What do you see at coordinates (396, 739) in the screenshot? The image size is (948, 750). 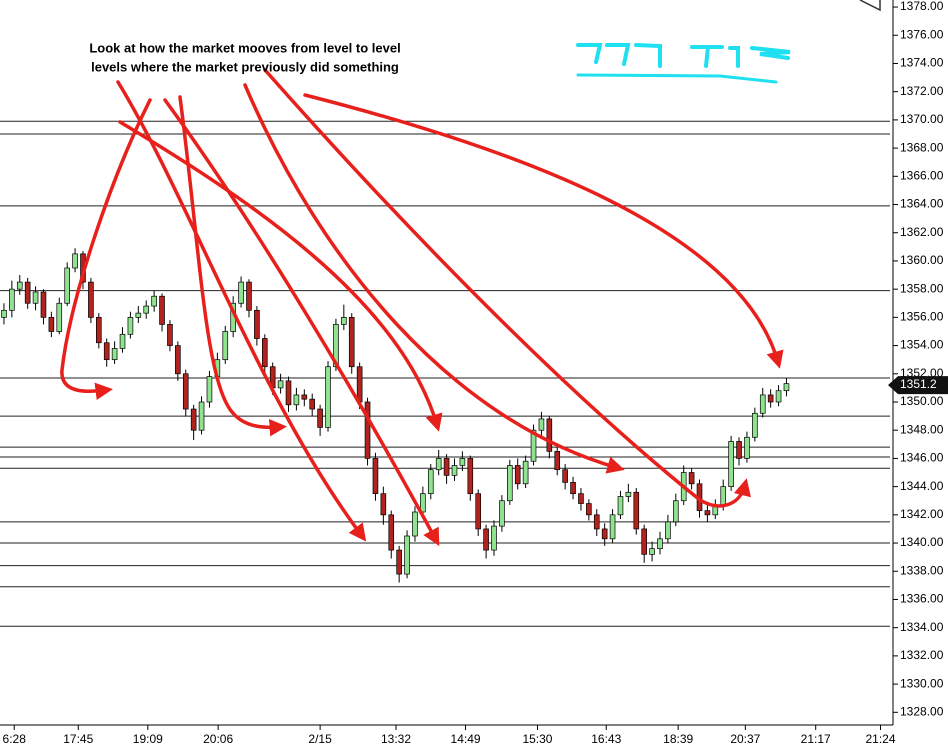 I see `x-tick-label: 13:32` at bounding box center [396, 739].